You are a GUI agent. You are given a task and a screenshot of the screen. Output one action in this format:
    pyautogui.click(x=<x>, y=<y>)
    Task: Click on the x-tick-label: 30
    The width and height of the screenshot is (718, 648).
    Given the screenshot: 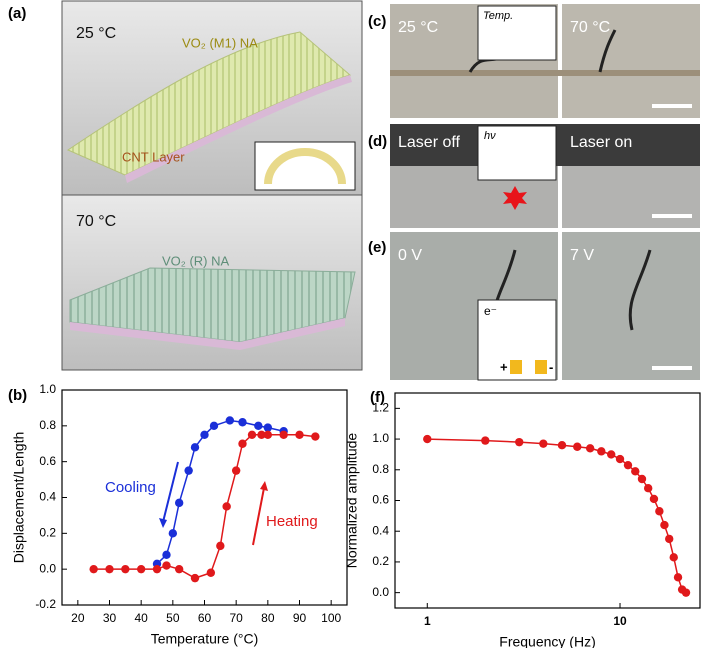 What is the action you would take?
    pyautogui.click(x=110, y=618)
    